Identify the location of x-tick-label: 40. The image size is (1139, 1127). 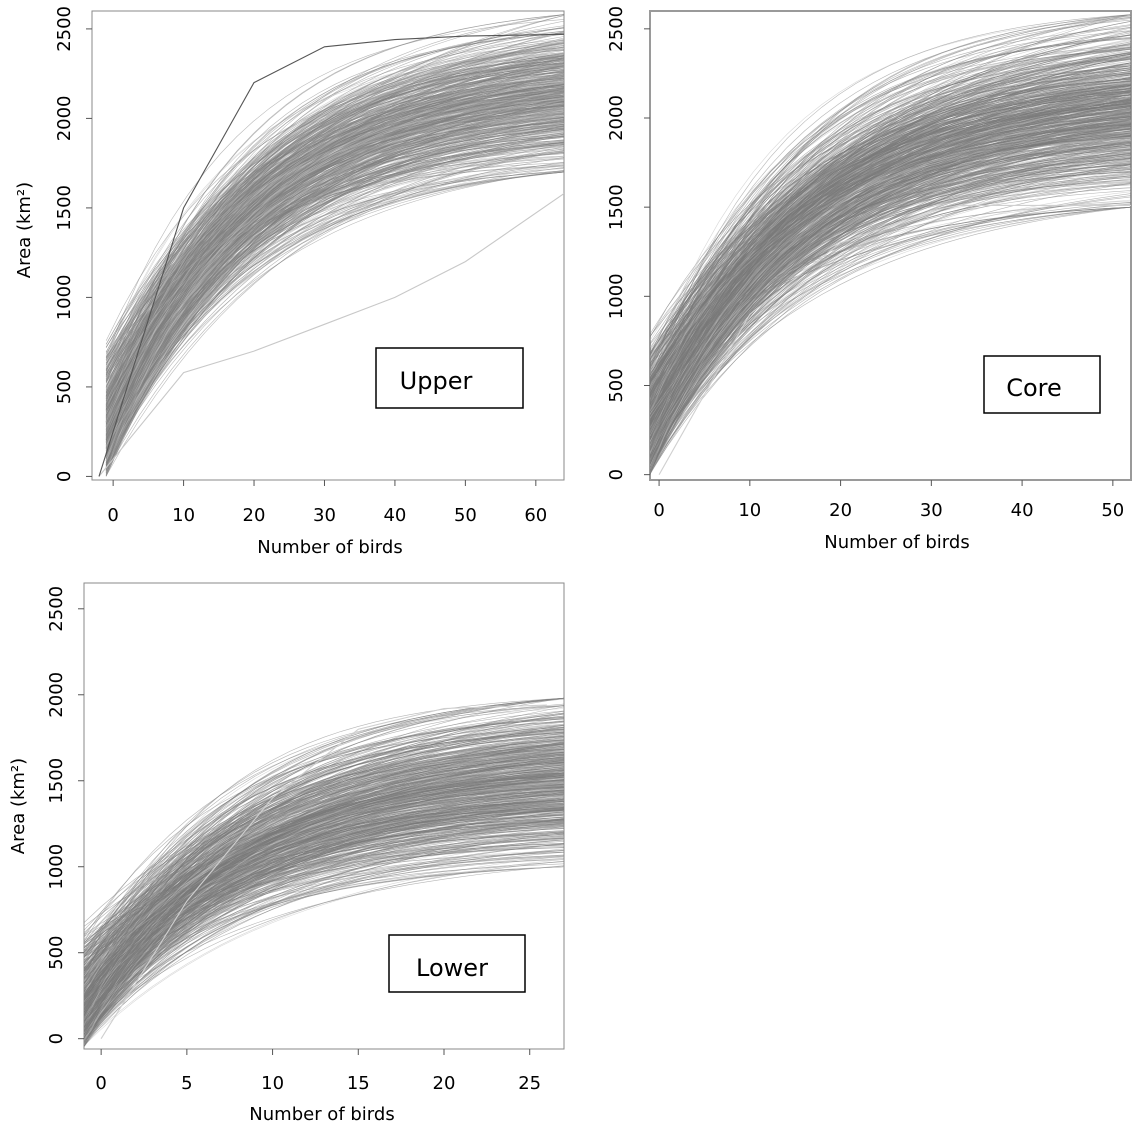
(394, 515).